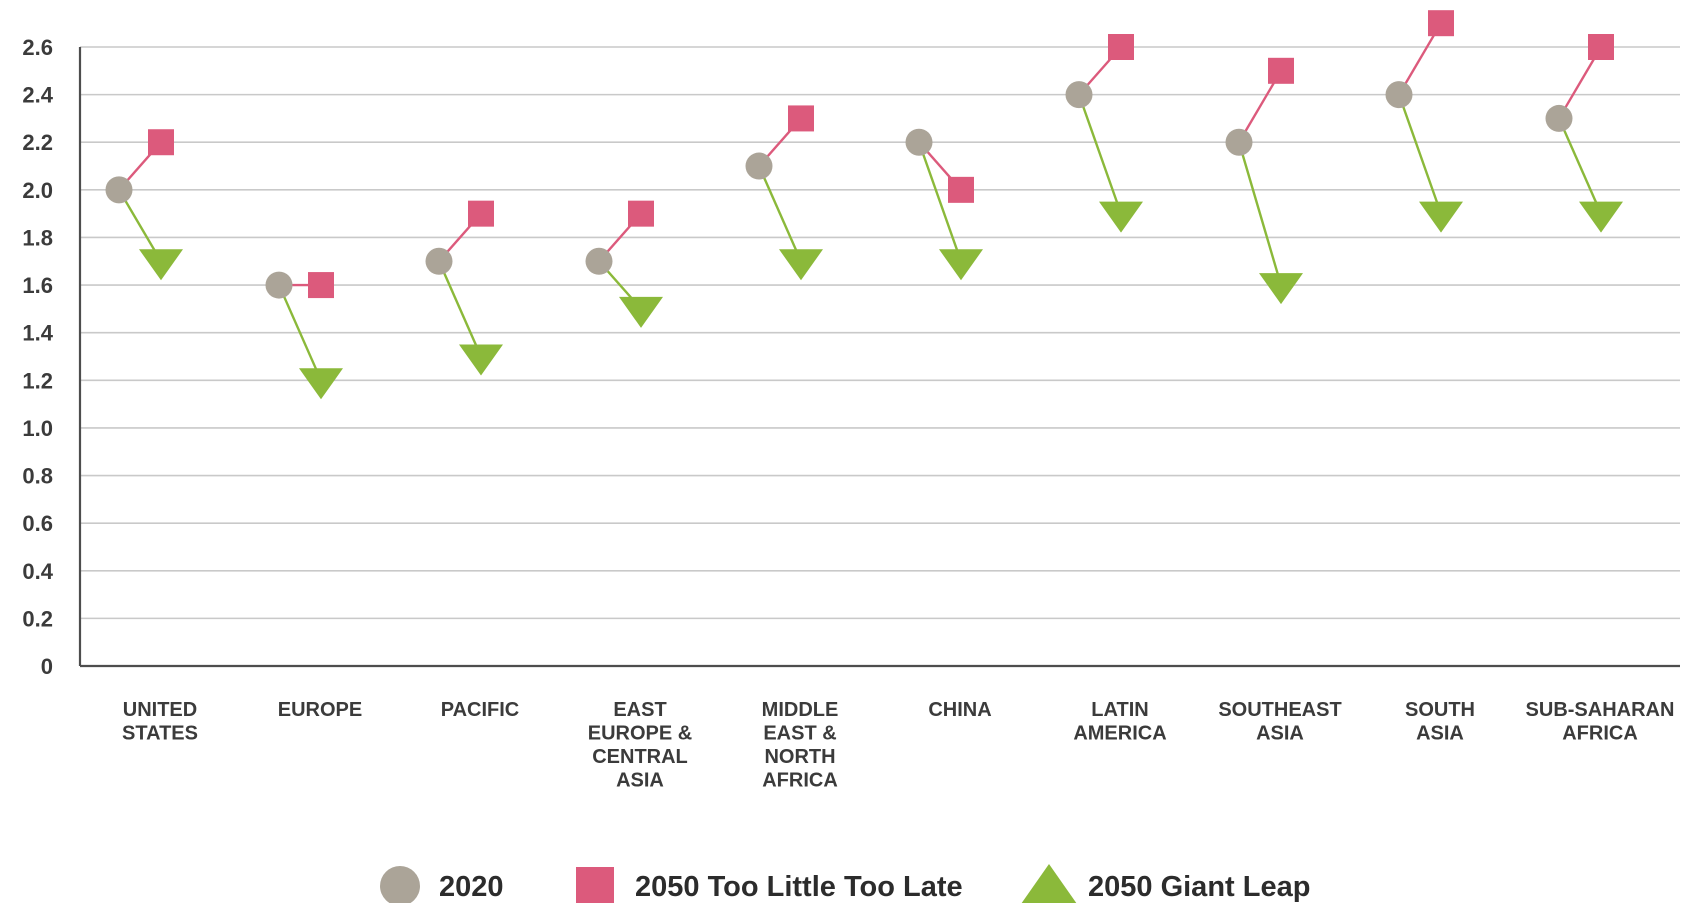 The height and width of the screenshot is (903, 1684). I want to click on category-label-line: MIDDLE, so click(800, 710).